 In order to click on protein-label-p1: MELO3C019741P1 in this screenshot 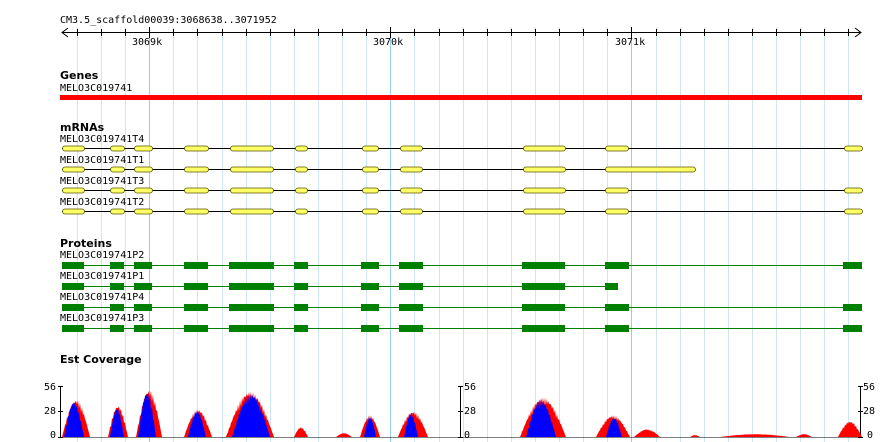, I will do `click(102, 276)`.